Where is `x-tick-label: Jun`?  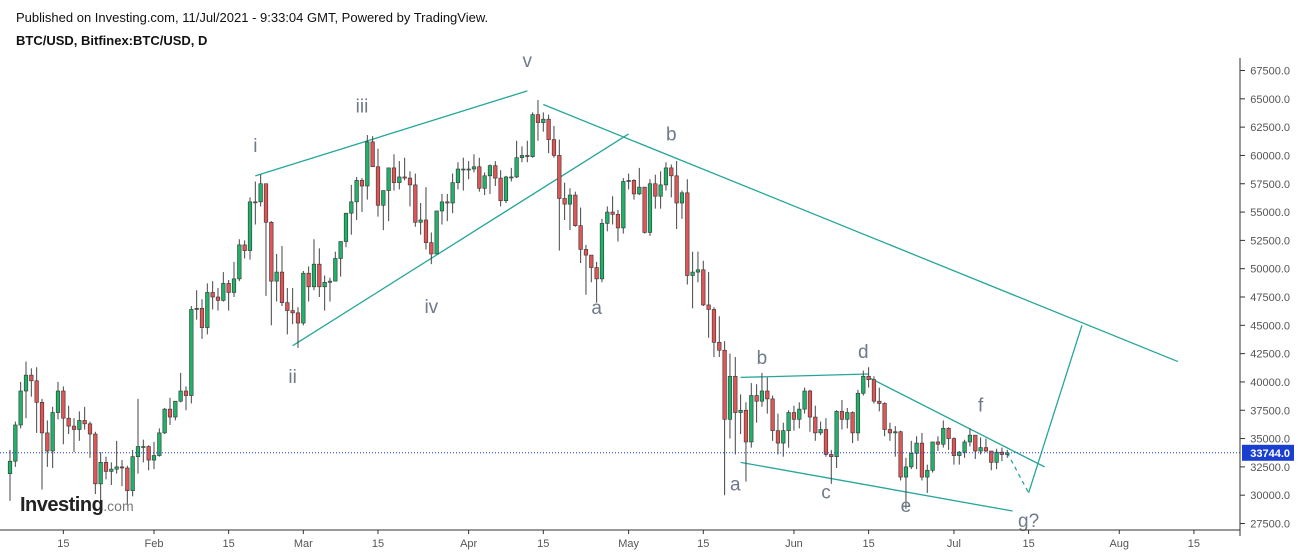
x-tick-label: Jun is located at coordinates (794, 544).